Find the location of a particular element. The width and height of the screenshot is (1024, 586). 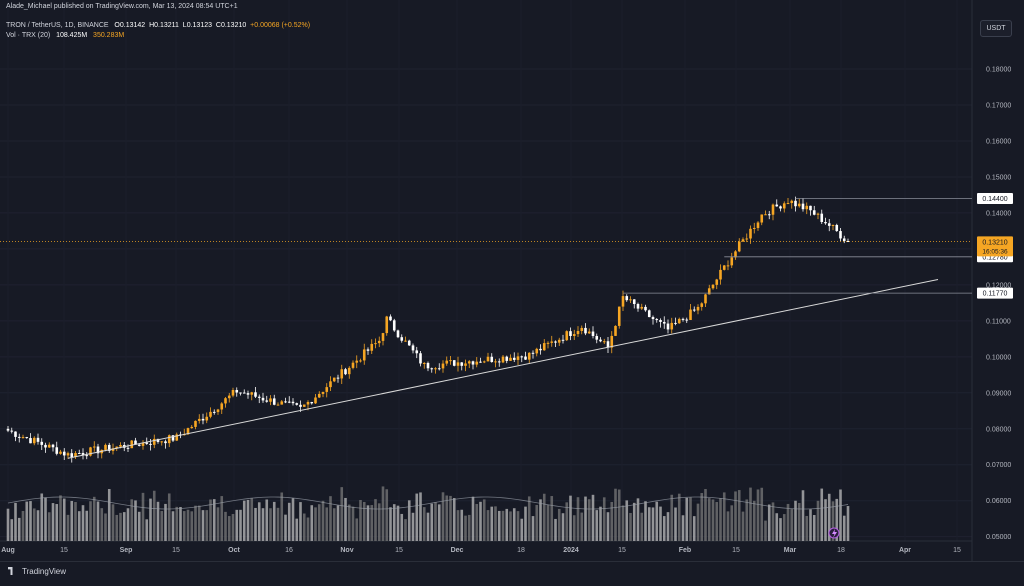

y-axis-tick-label: 0.07000 is located at coordinates (998, 465).